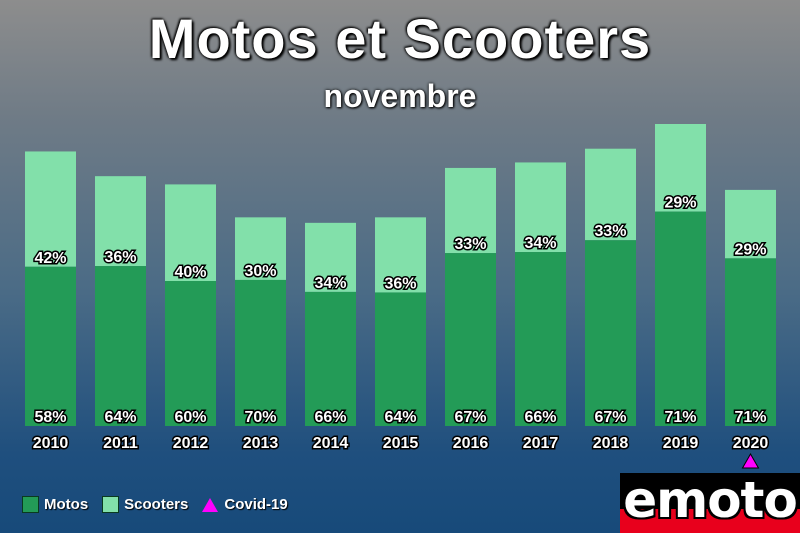 Image resolution: width=800 pixels, height=533 pixels. Describe the element at coordinates (260, 352) in the screenshot. I see `bar-motos-2013` at that location.